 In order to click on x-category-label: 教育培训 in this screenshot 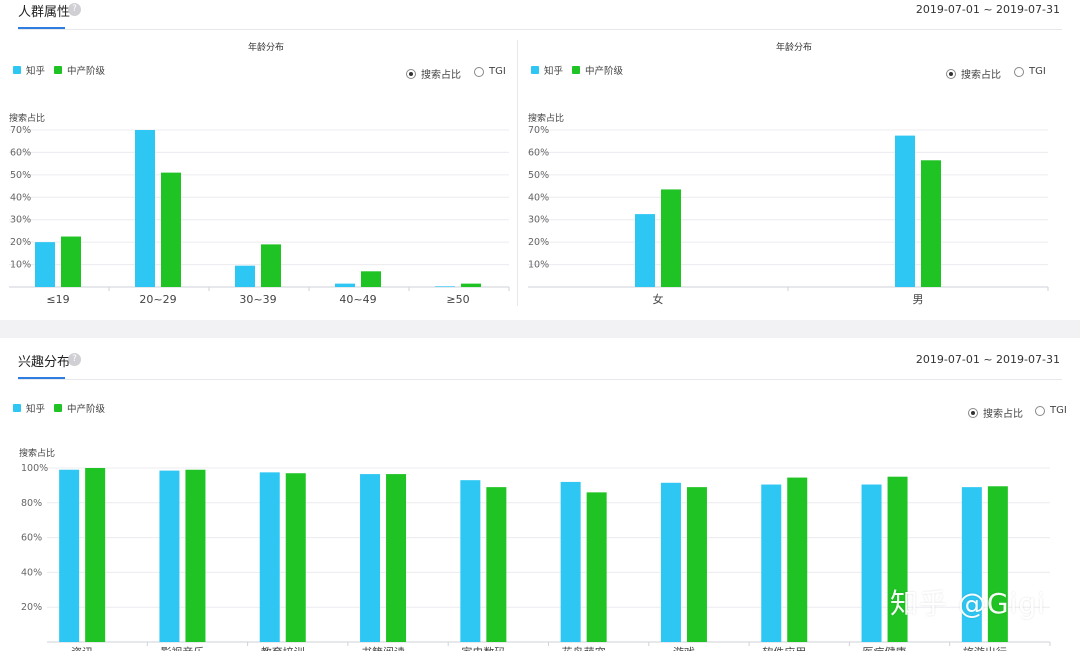, I will do `click(283, 648)`.